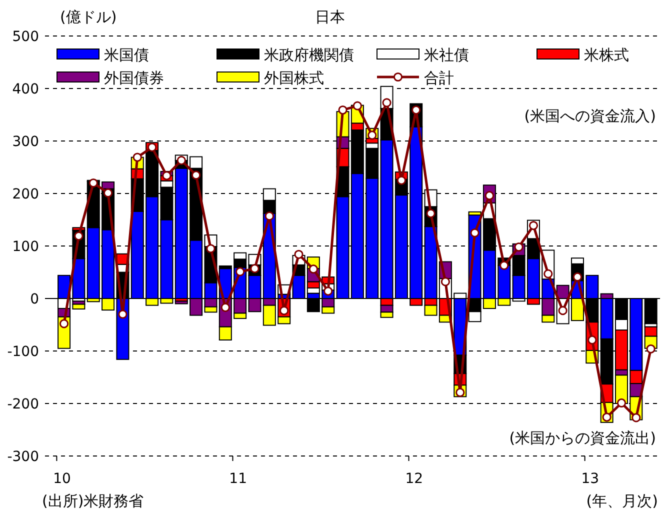 The height and width of the screenshot is (513, 661). Describe the element at coordinates (25, 142) in the screenshot. I see `y-tick-label: 300` at that location.